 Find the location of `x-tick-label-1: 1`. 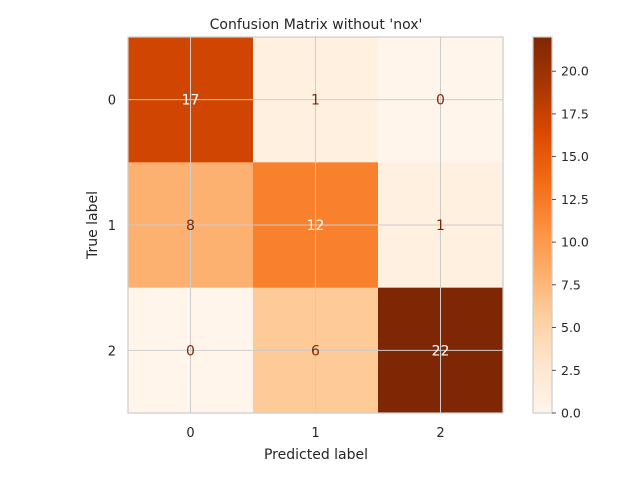

x-tick-label-1: 1 is located at coordinates (315, 433).